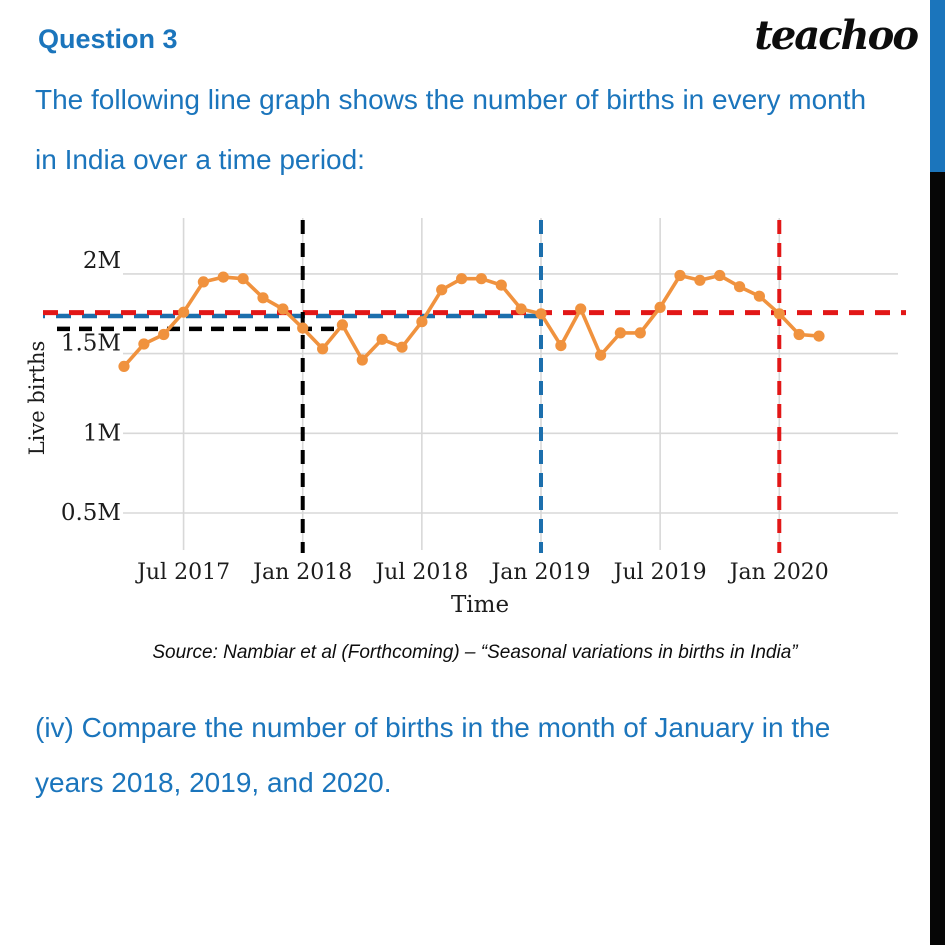 Image resolution: width=945 pixels, height=945 pixels. Describe the element at coordinates (541, 314) in the screenshot. I see `data-point-jan-2019` at that location.